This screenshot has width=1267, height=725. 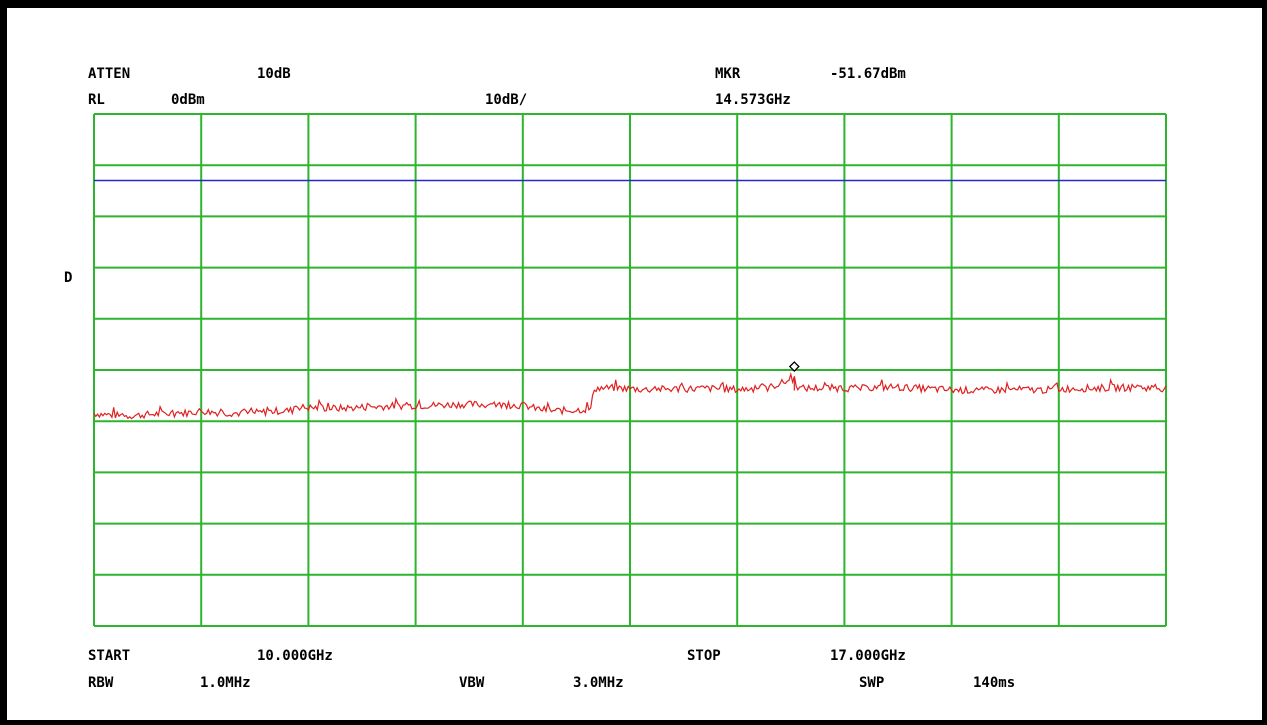 What do you see at coordinates (868, 74) in the screenshot?
I see `marker-amplitude: -51.67dBm` at bounding box center [868, 74].